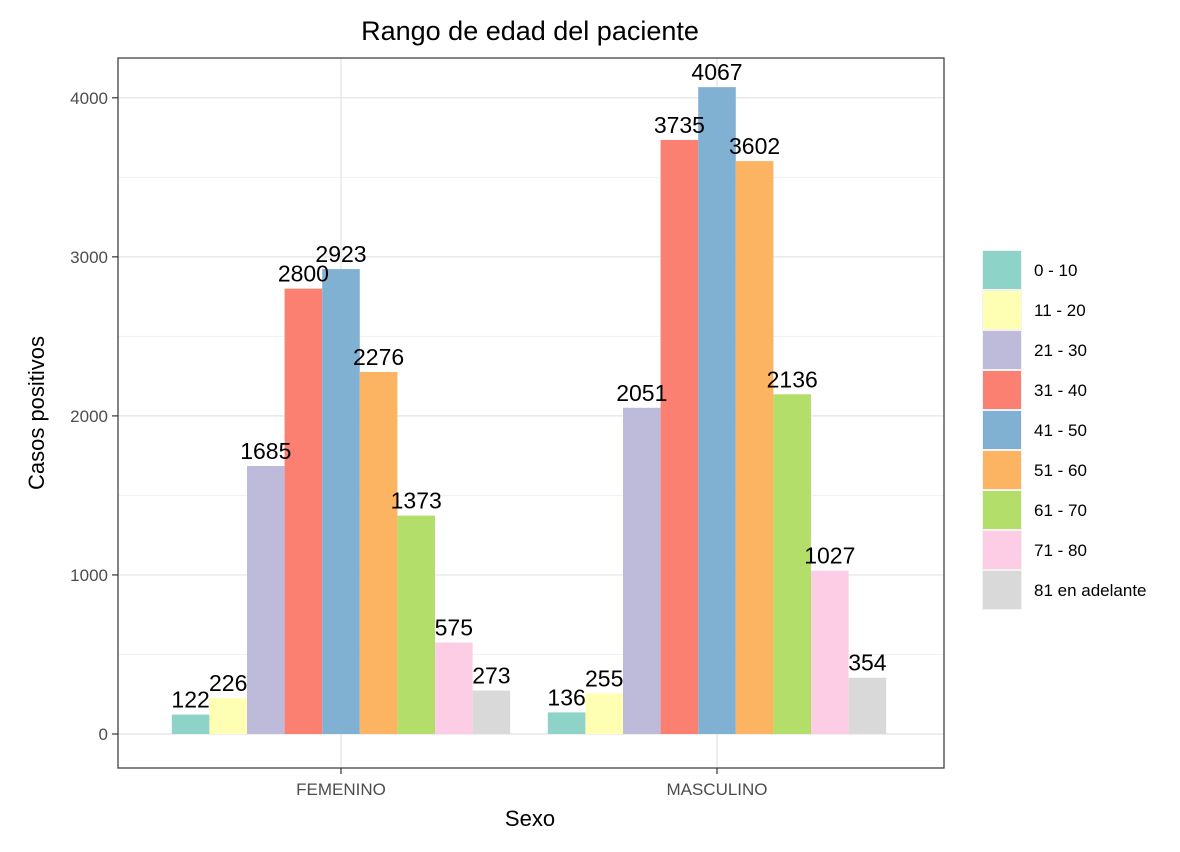 Image resolution: width=1180 pixels, height=852 pixels. What do you see at coordinates (89, 416) in the screenshot?
I see `y-tick-label: 2000` at bounding box center [89, 416].